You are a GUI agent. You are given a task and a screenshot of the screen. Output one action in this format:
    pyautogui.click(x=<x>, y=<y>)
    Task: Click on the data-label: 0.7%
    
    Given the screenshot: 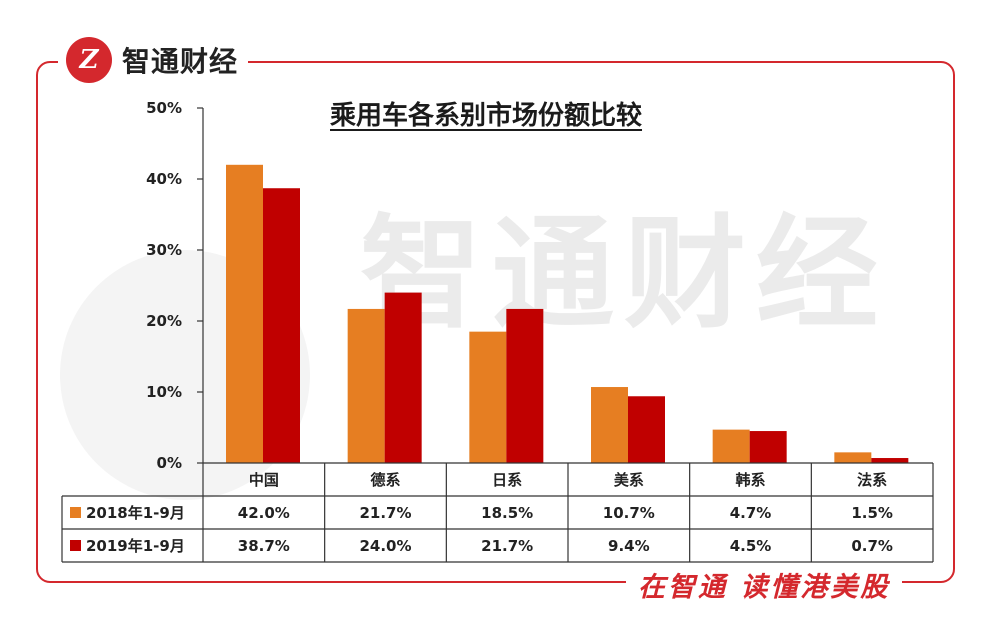 What is the action you would take?
    pyautogui.click(x=872, y=546)
    